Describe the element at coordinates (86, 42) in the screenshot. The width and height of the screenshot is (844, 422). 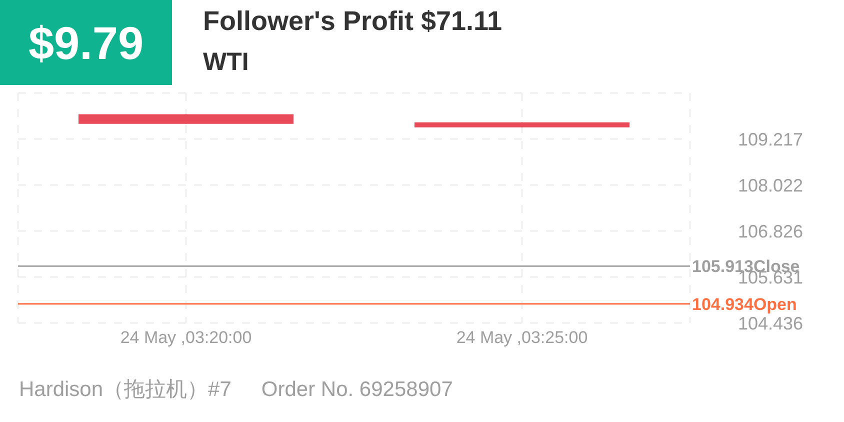
I see `text: $9.79` at that location.